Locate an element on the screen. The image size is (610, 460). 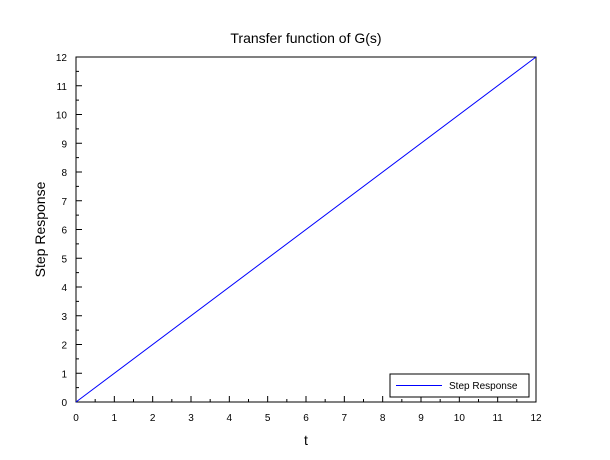
x-tick-label: 10 is located at coordinates (460, 418).